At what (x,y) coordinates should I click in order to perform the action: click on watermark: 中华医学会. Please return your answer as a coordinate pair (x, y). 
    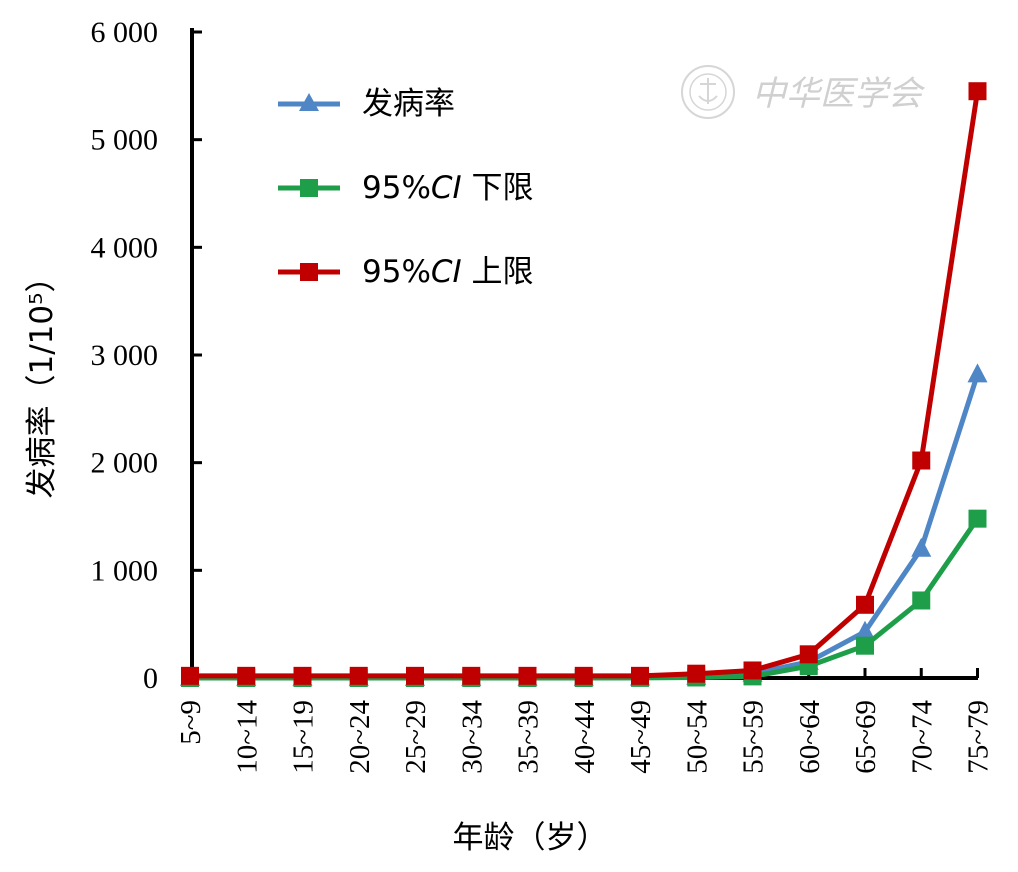
    Looking at the image, I should click on (803, 92).